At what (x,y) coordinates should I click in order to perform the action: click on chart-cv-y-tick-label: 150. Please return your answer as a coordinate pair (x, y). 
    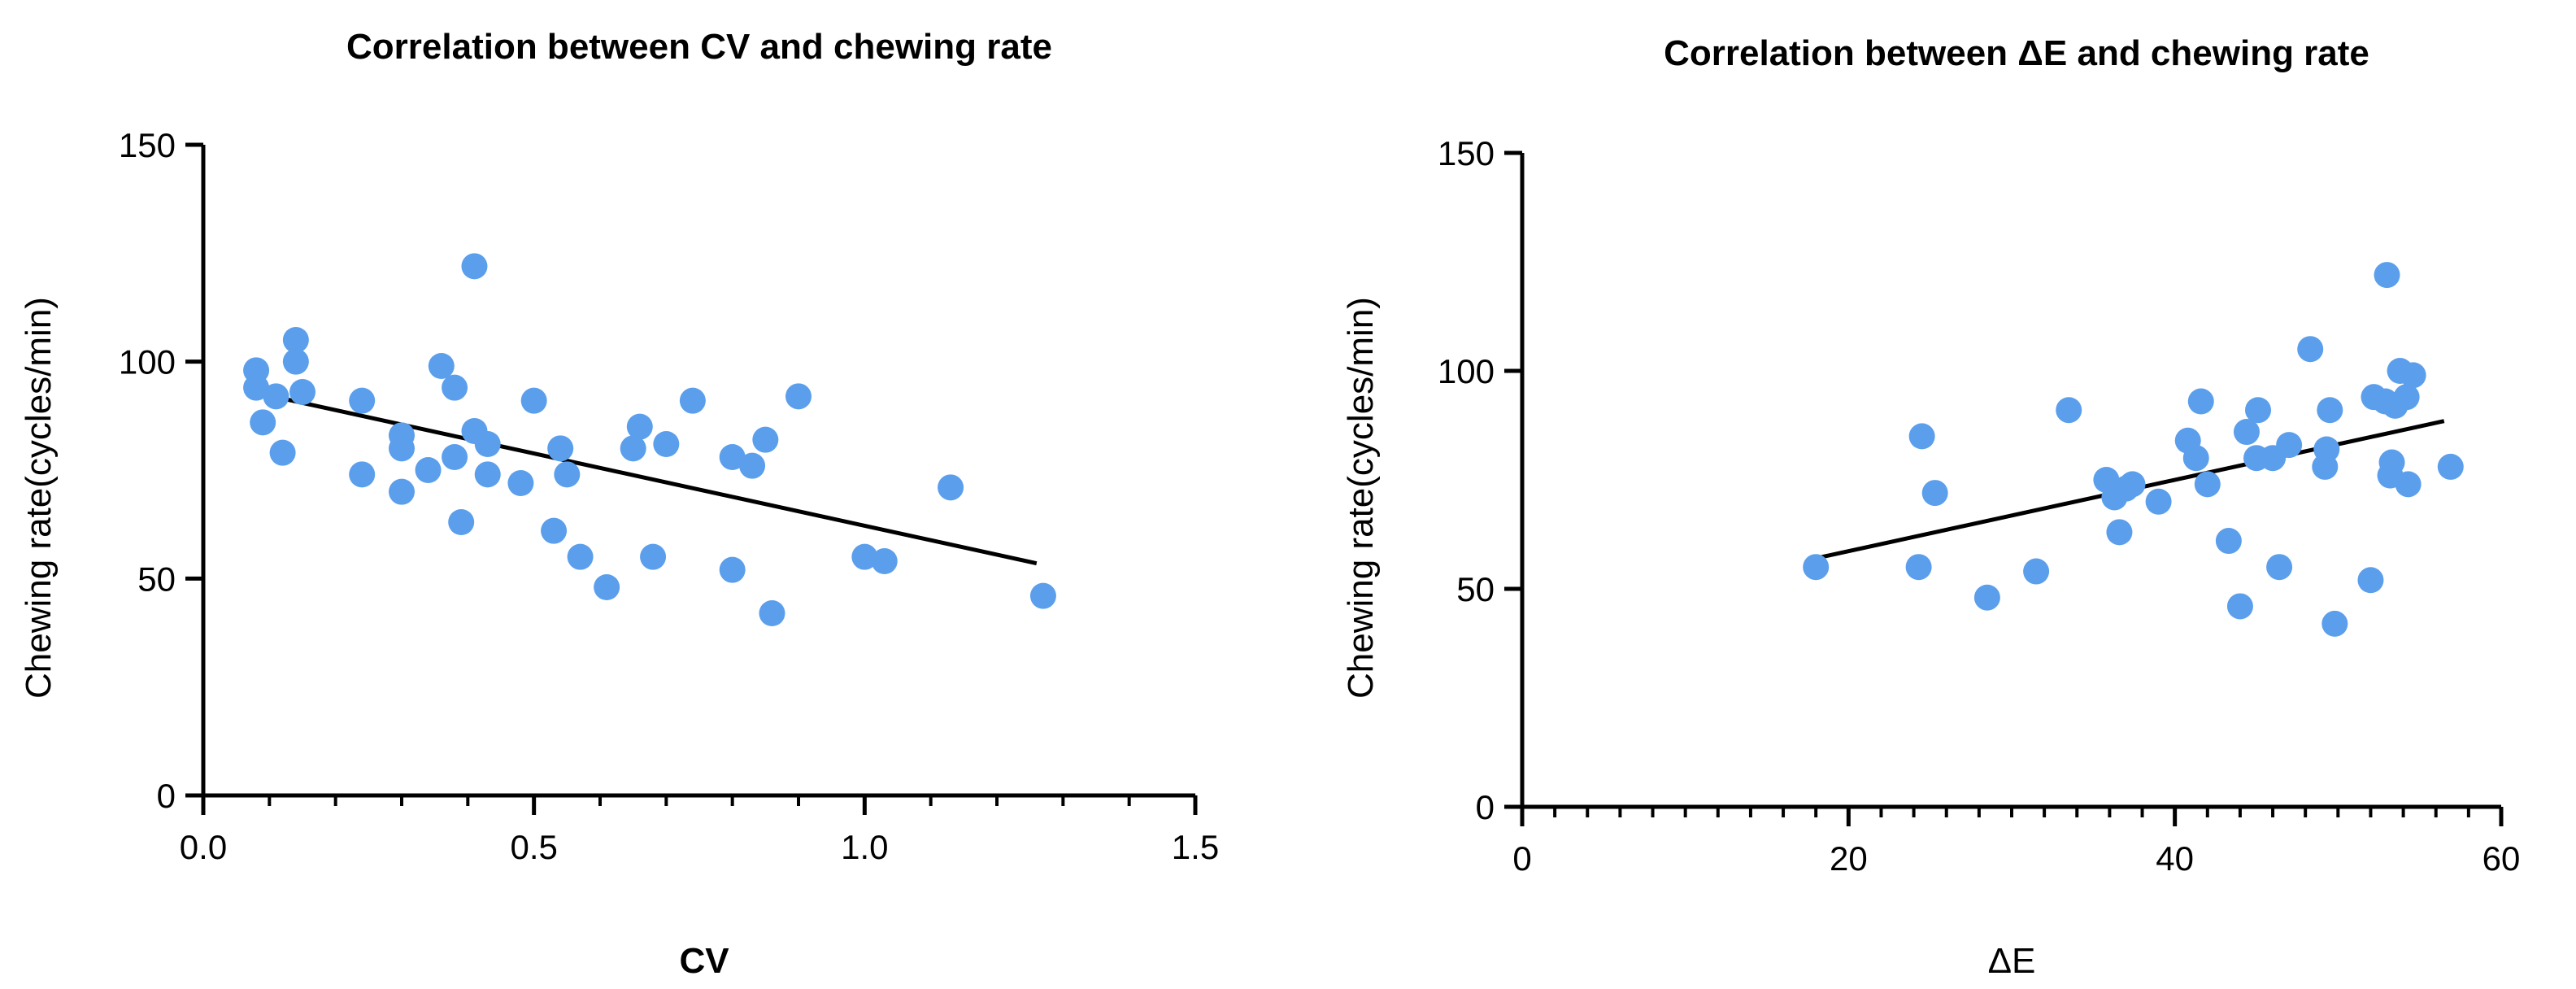
    Looking at the image, I should click on (148, 145).